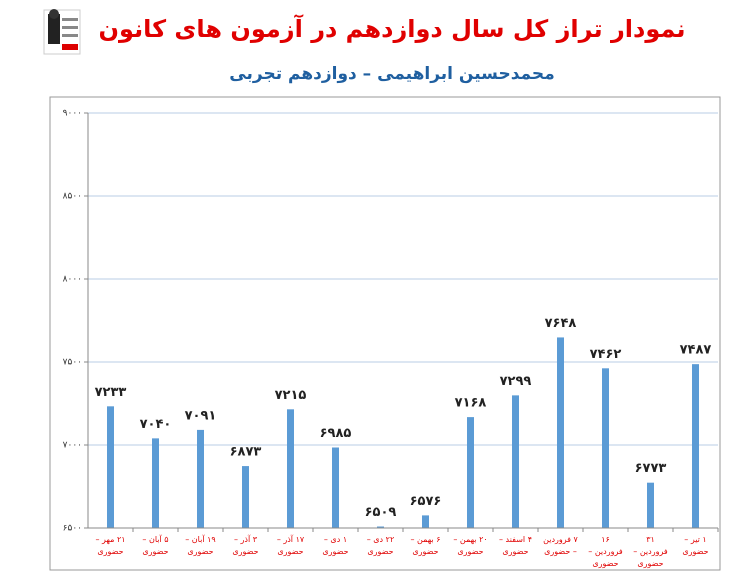  I want to click on data-label: ۶۵۷۶, so click(426, 501).